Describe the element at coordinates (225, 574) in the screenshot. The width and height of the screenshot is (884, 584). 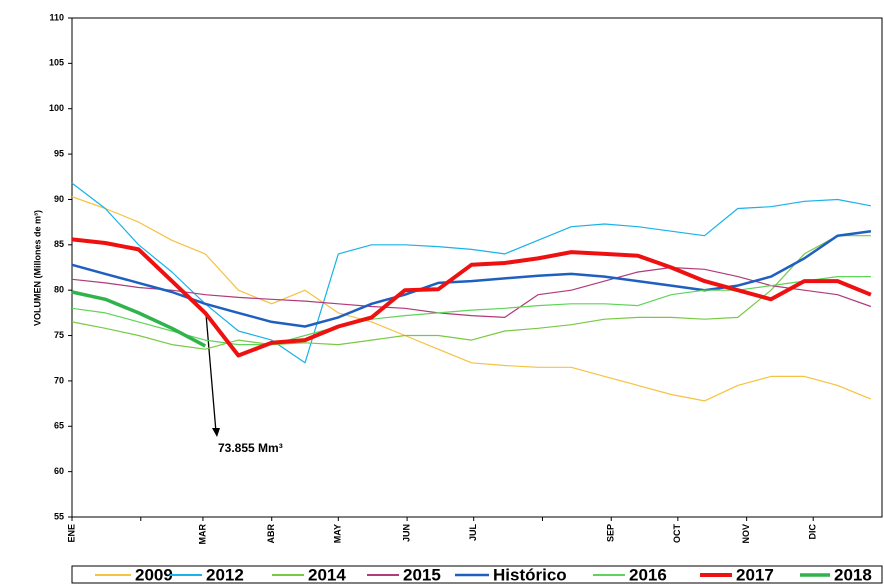
I see `legend-label: 2012` at that location.